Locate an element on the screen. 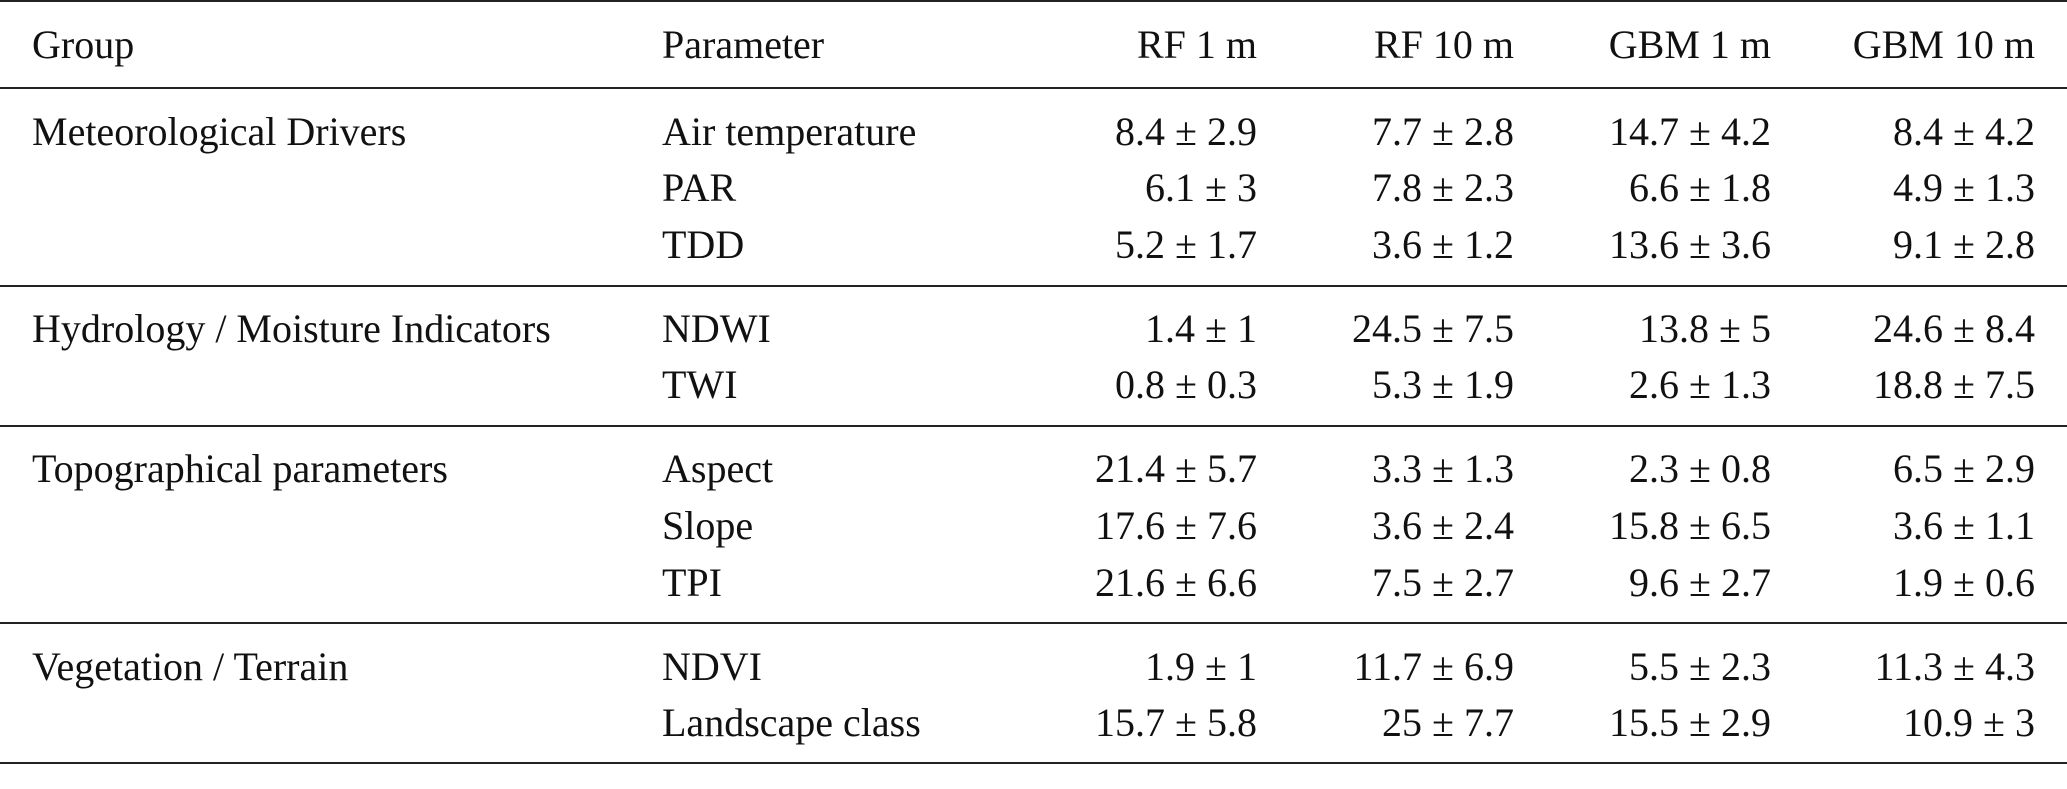 The image size is (2067, 789). value-cell: 1.9 ± 1 is located at coordinates (1201, 666).